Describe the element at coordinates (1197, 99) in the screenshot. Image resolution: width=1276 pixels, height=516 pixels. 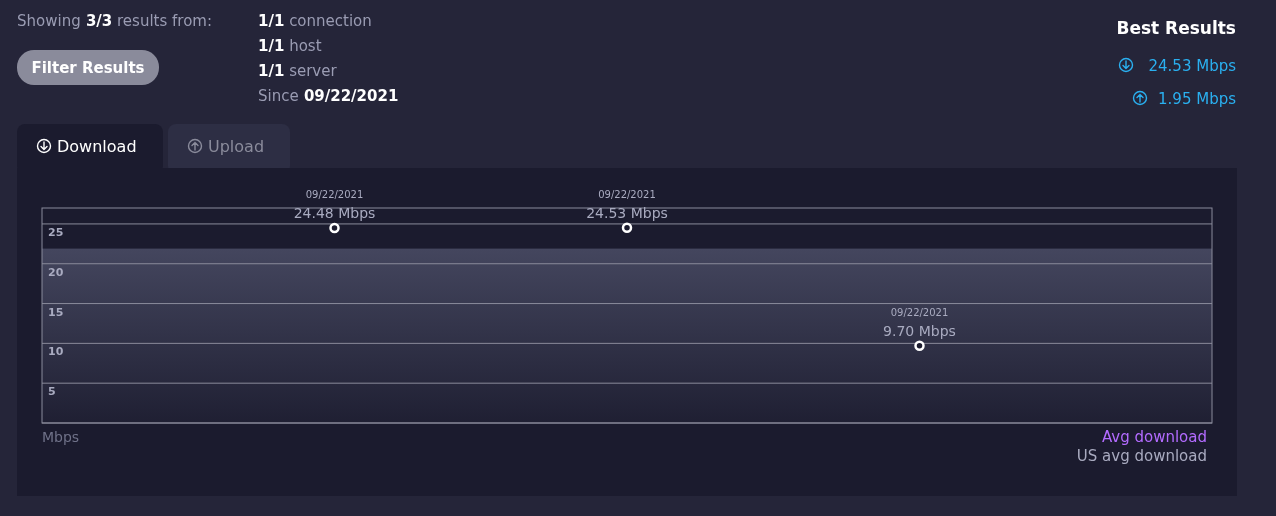
I see `text: 1.95 Mbps` at that location.